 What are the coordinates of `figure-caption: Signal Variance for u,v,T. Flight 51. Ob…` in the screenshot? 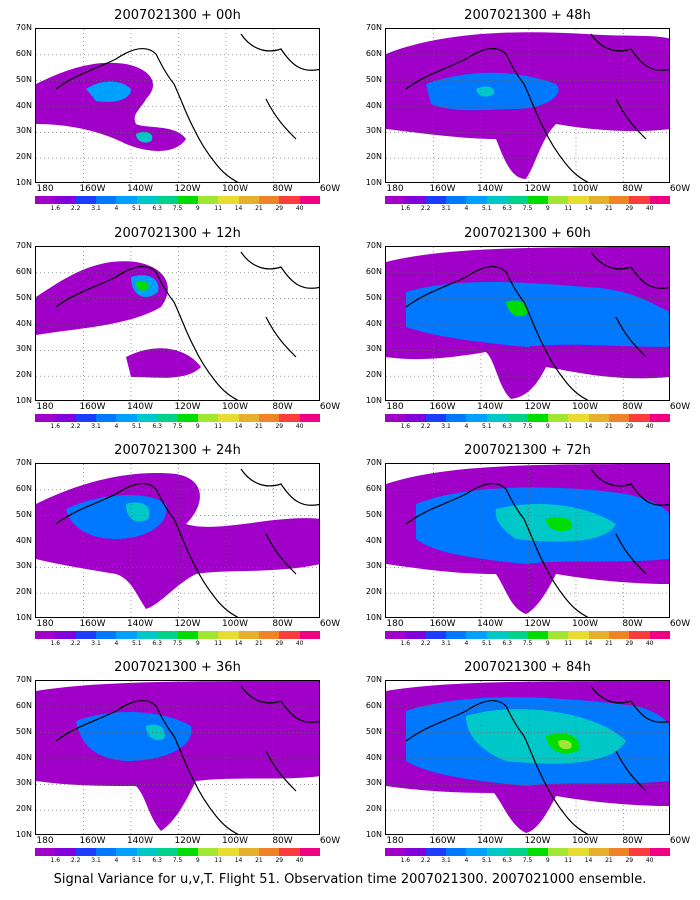 It's located at (350, 879).